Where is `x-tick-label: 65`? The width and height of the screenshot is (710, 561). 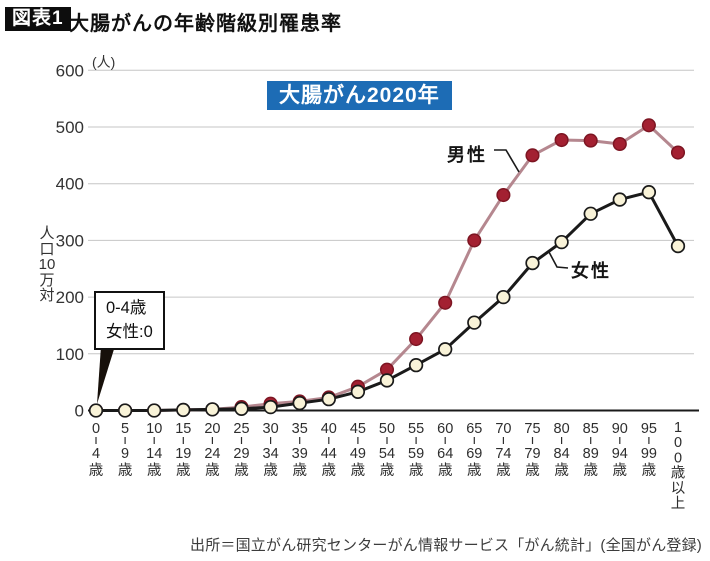
x-tick-label: 65 is located at coordinates (474, 429).